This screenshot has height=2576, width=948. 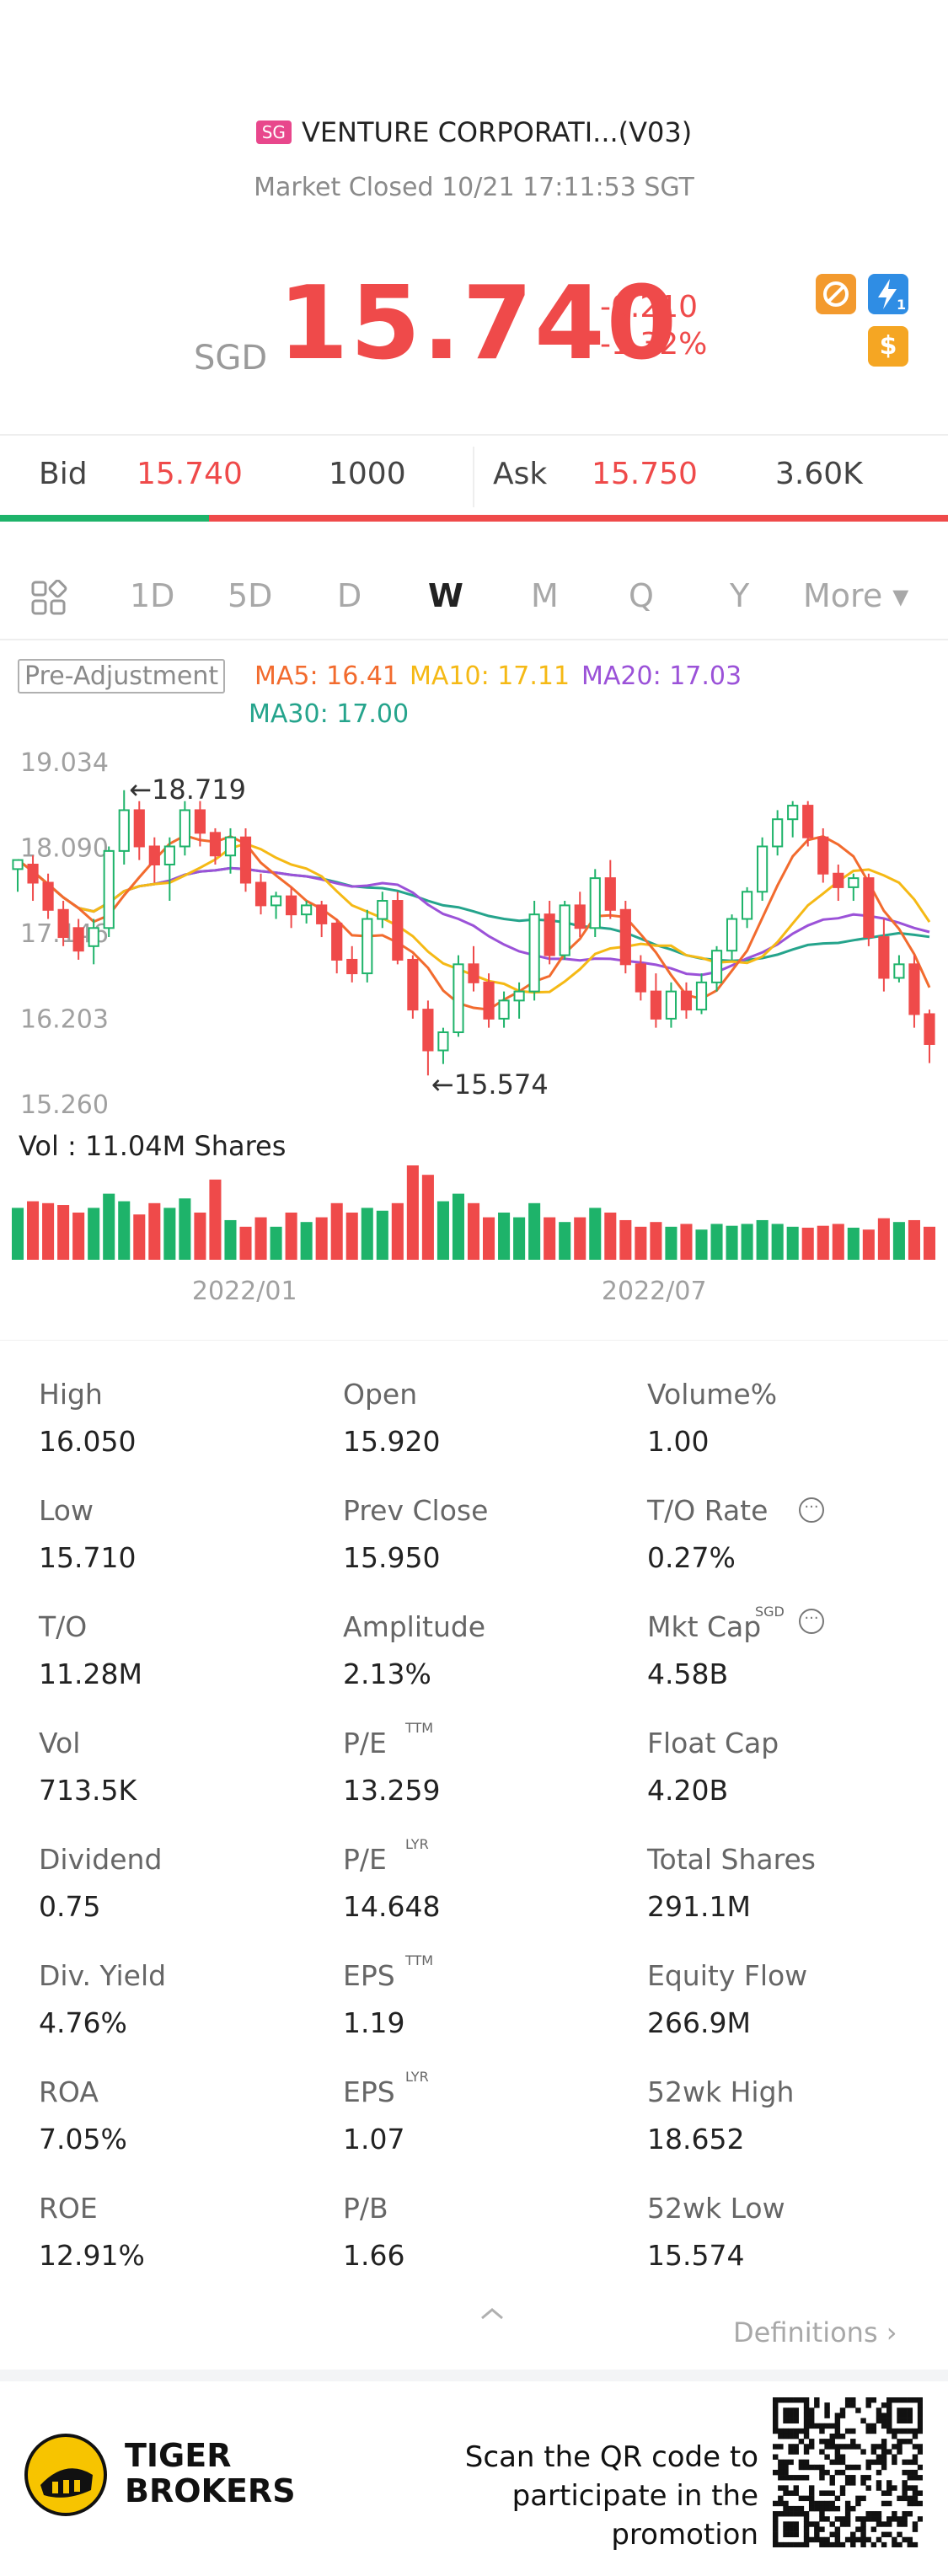 I want to click on mkt-cap-info-icon: ···, so click(x=812, y=1622).